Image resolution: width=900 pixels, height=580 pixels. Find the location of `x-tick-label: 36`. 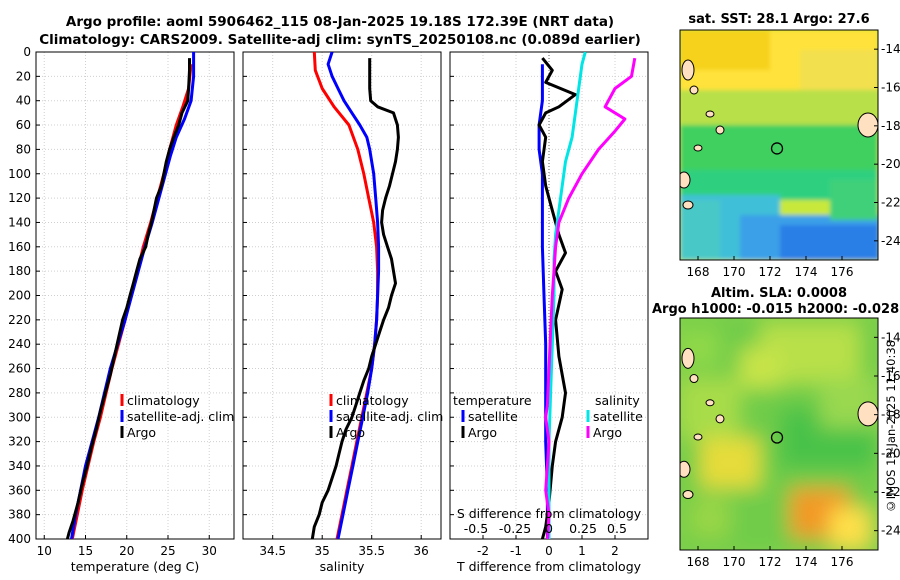

x-tick-label: 36 is located at coordinates (421, 551).